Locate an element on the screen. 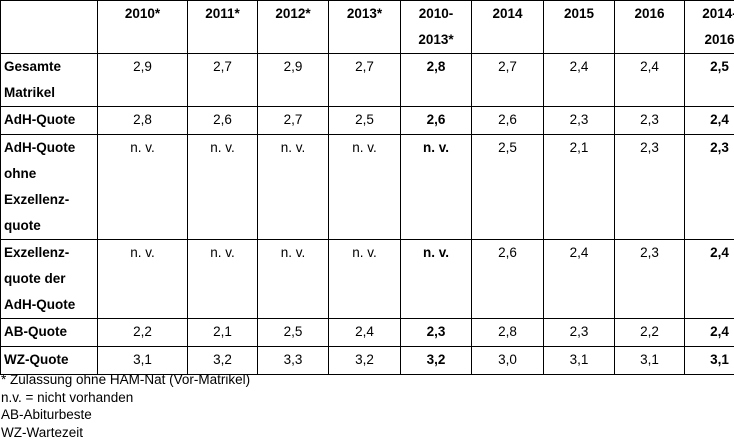 The image size is (734, 441). col-header: 2011* is located at coordinates (222, 27).